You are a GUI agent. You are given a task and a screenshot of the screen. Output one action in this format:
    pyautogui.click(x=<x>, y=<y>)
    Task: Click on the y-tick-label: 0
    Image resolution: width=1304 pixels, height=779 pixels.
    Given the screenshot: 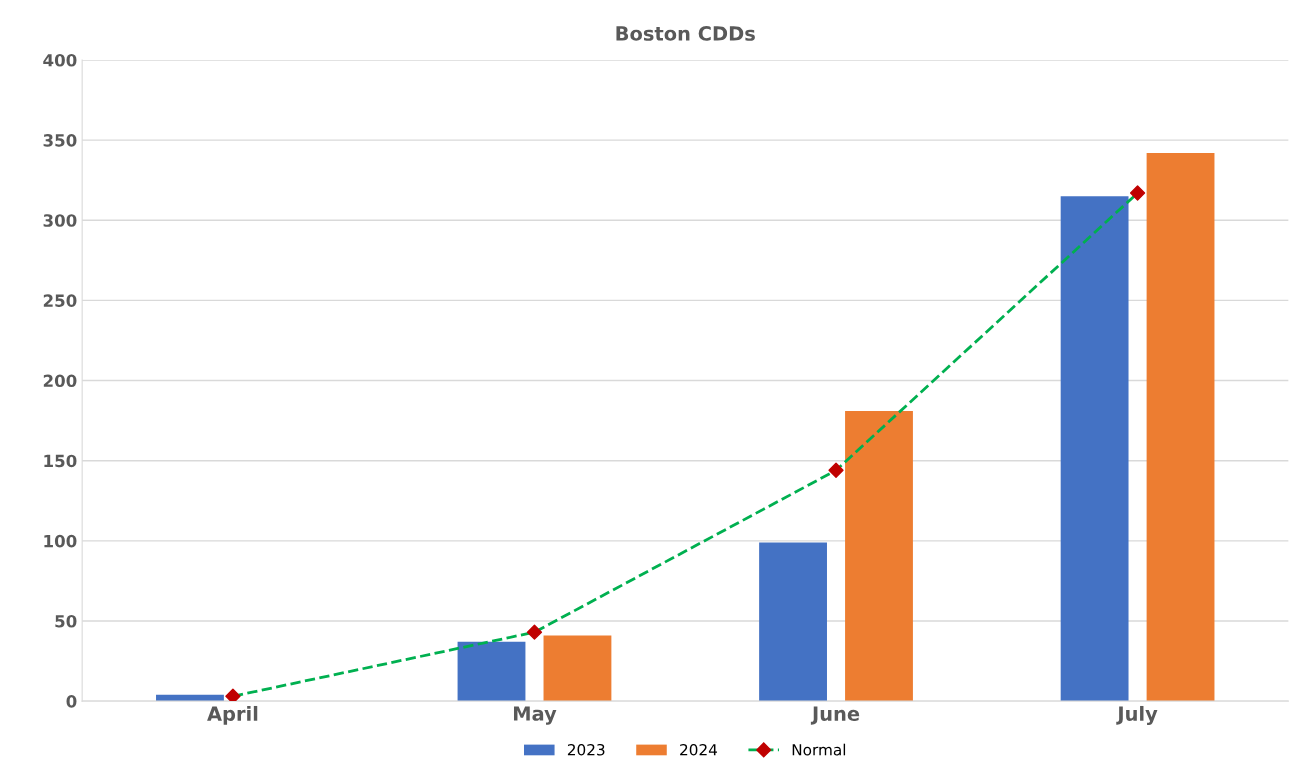 What is the action you would take?
    pyautogui.click(x=71, y=701)
    